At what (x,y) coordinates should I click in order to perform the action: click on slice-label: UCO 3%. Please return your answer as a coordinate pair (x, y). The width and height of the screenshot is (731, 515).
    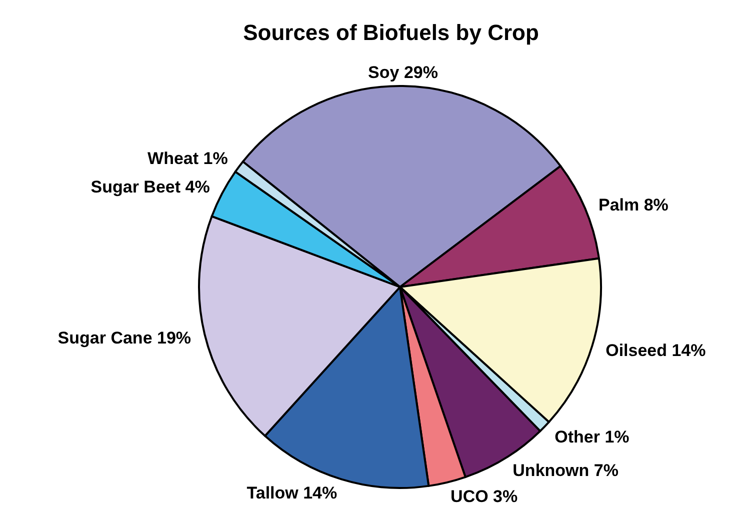
    Looking at the image, I should click on (484, 496).